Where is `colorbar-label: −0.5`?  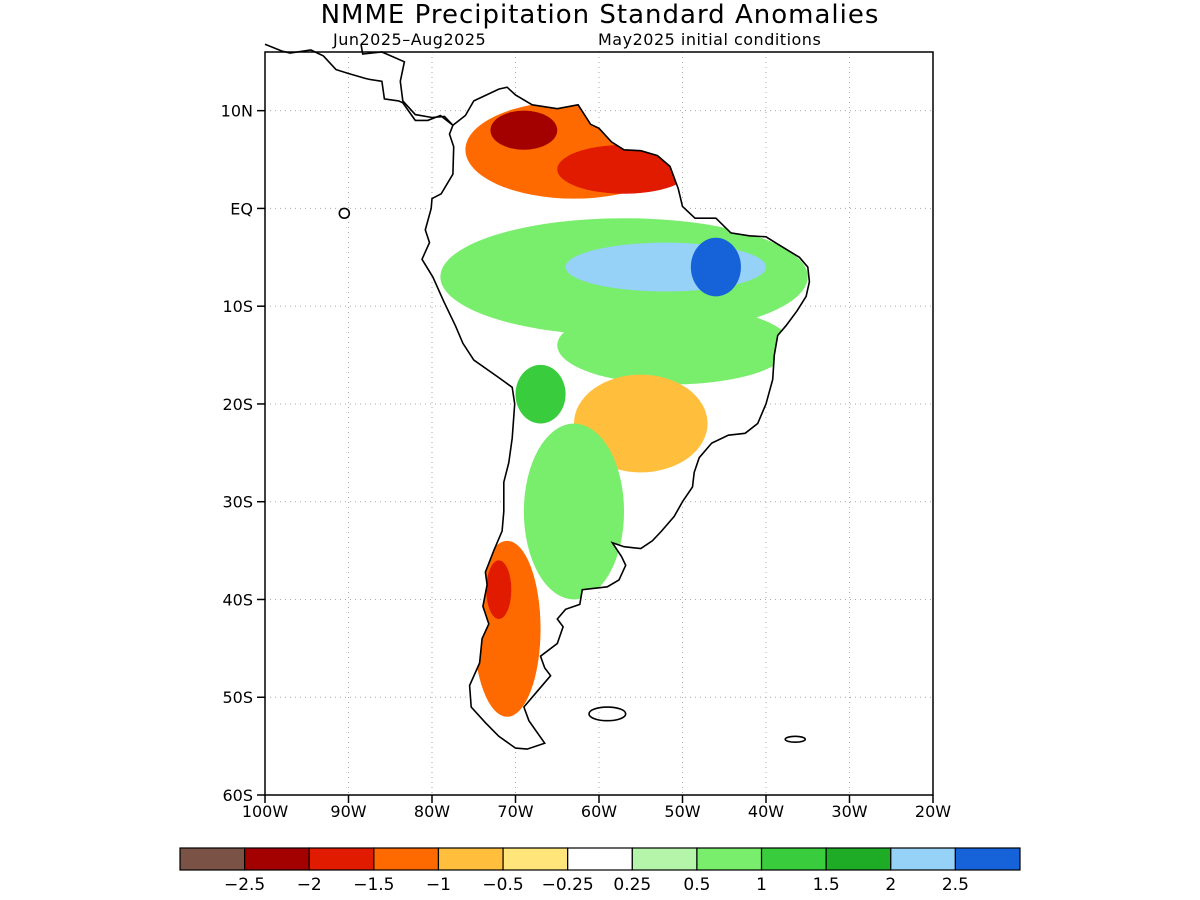 colorbar-label: −0.5 is located at coordinates (502, 885).